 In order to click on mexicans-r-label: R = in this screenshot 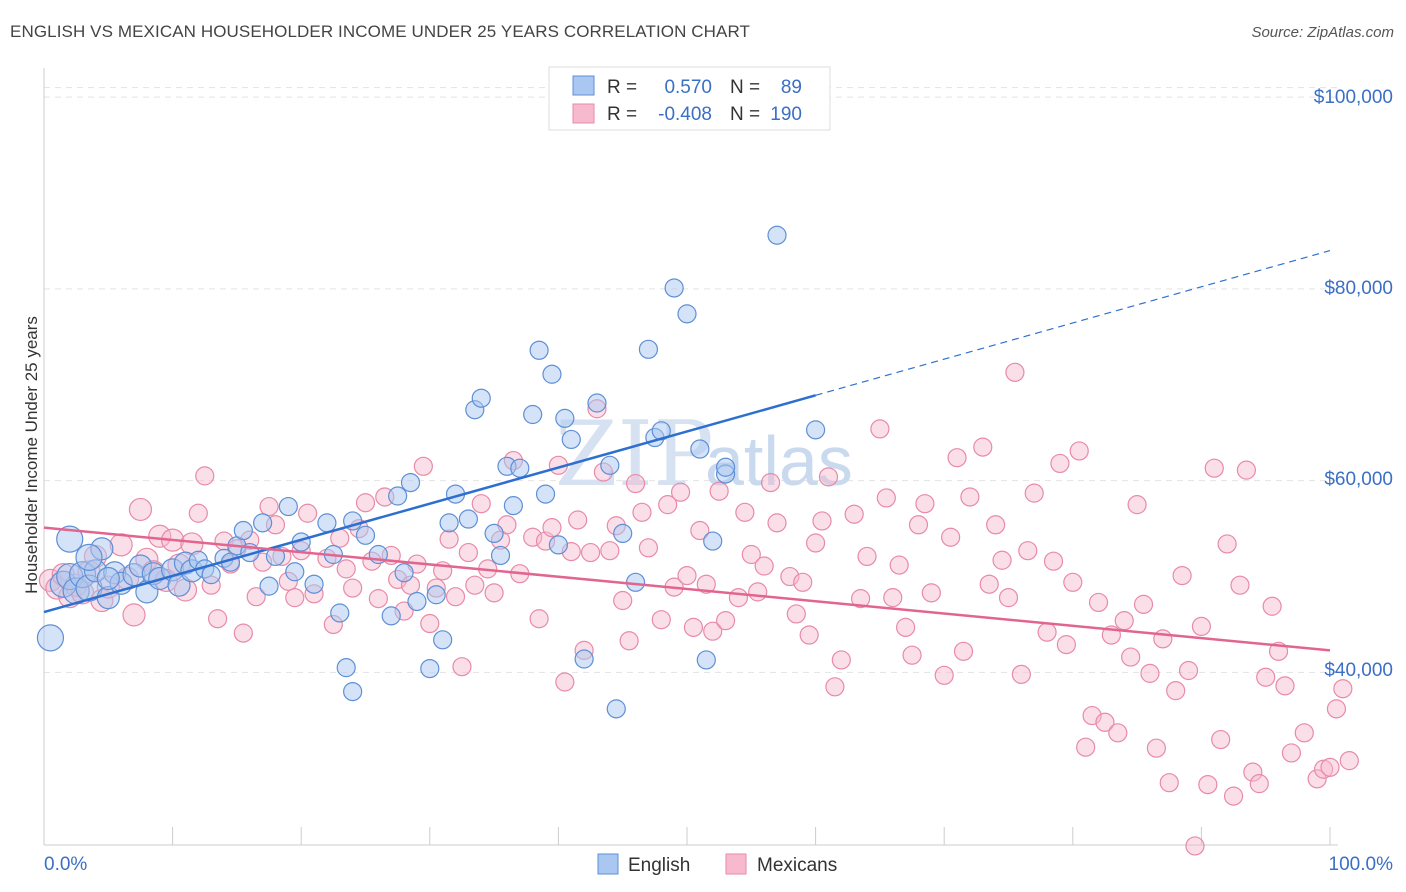, I will do `click(622, 114)`.